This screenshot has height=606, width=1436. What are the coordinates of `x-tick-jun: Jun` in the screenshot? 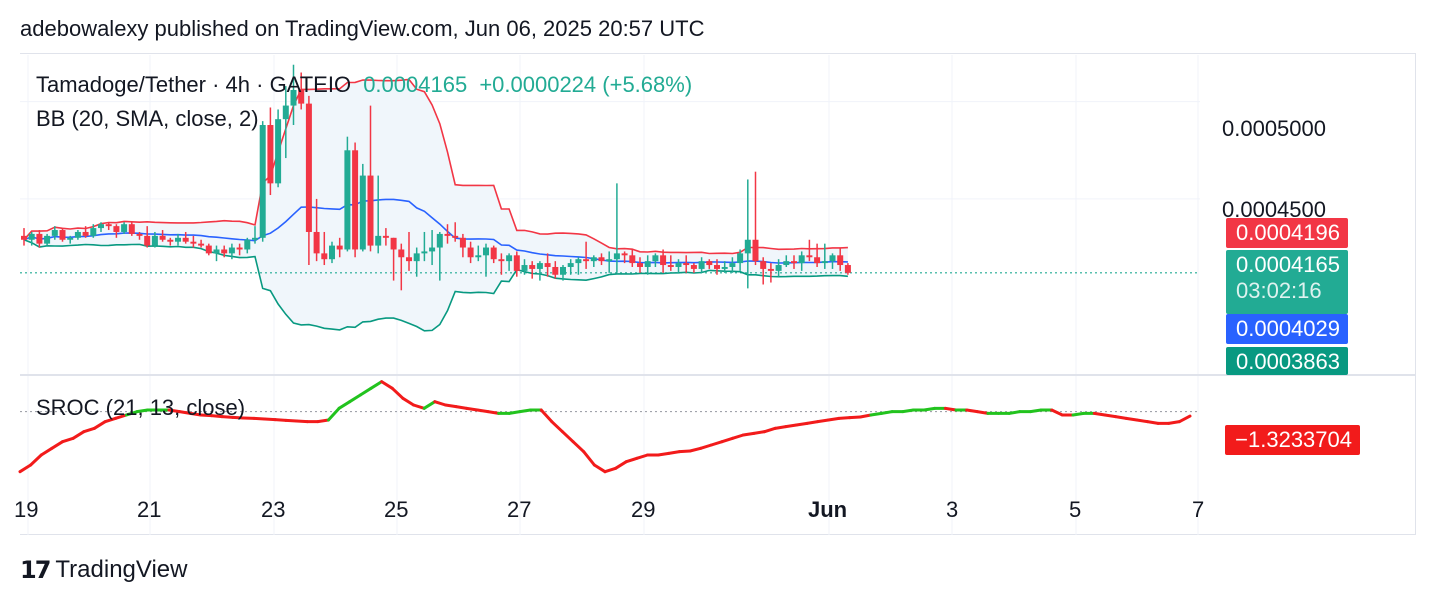 It's located at (828, 509).